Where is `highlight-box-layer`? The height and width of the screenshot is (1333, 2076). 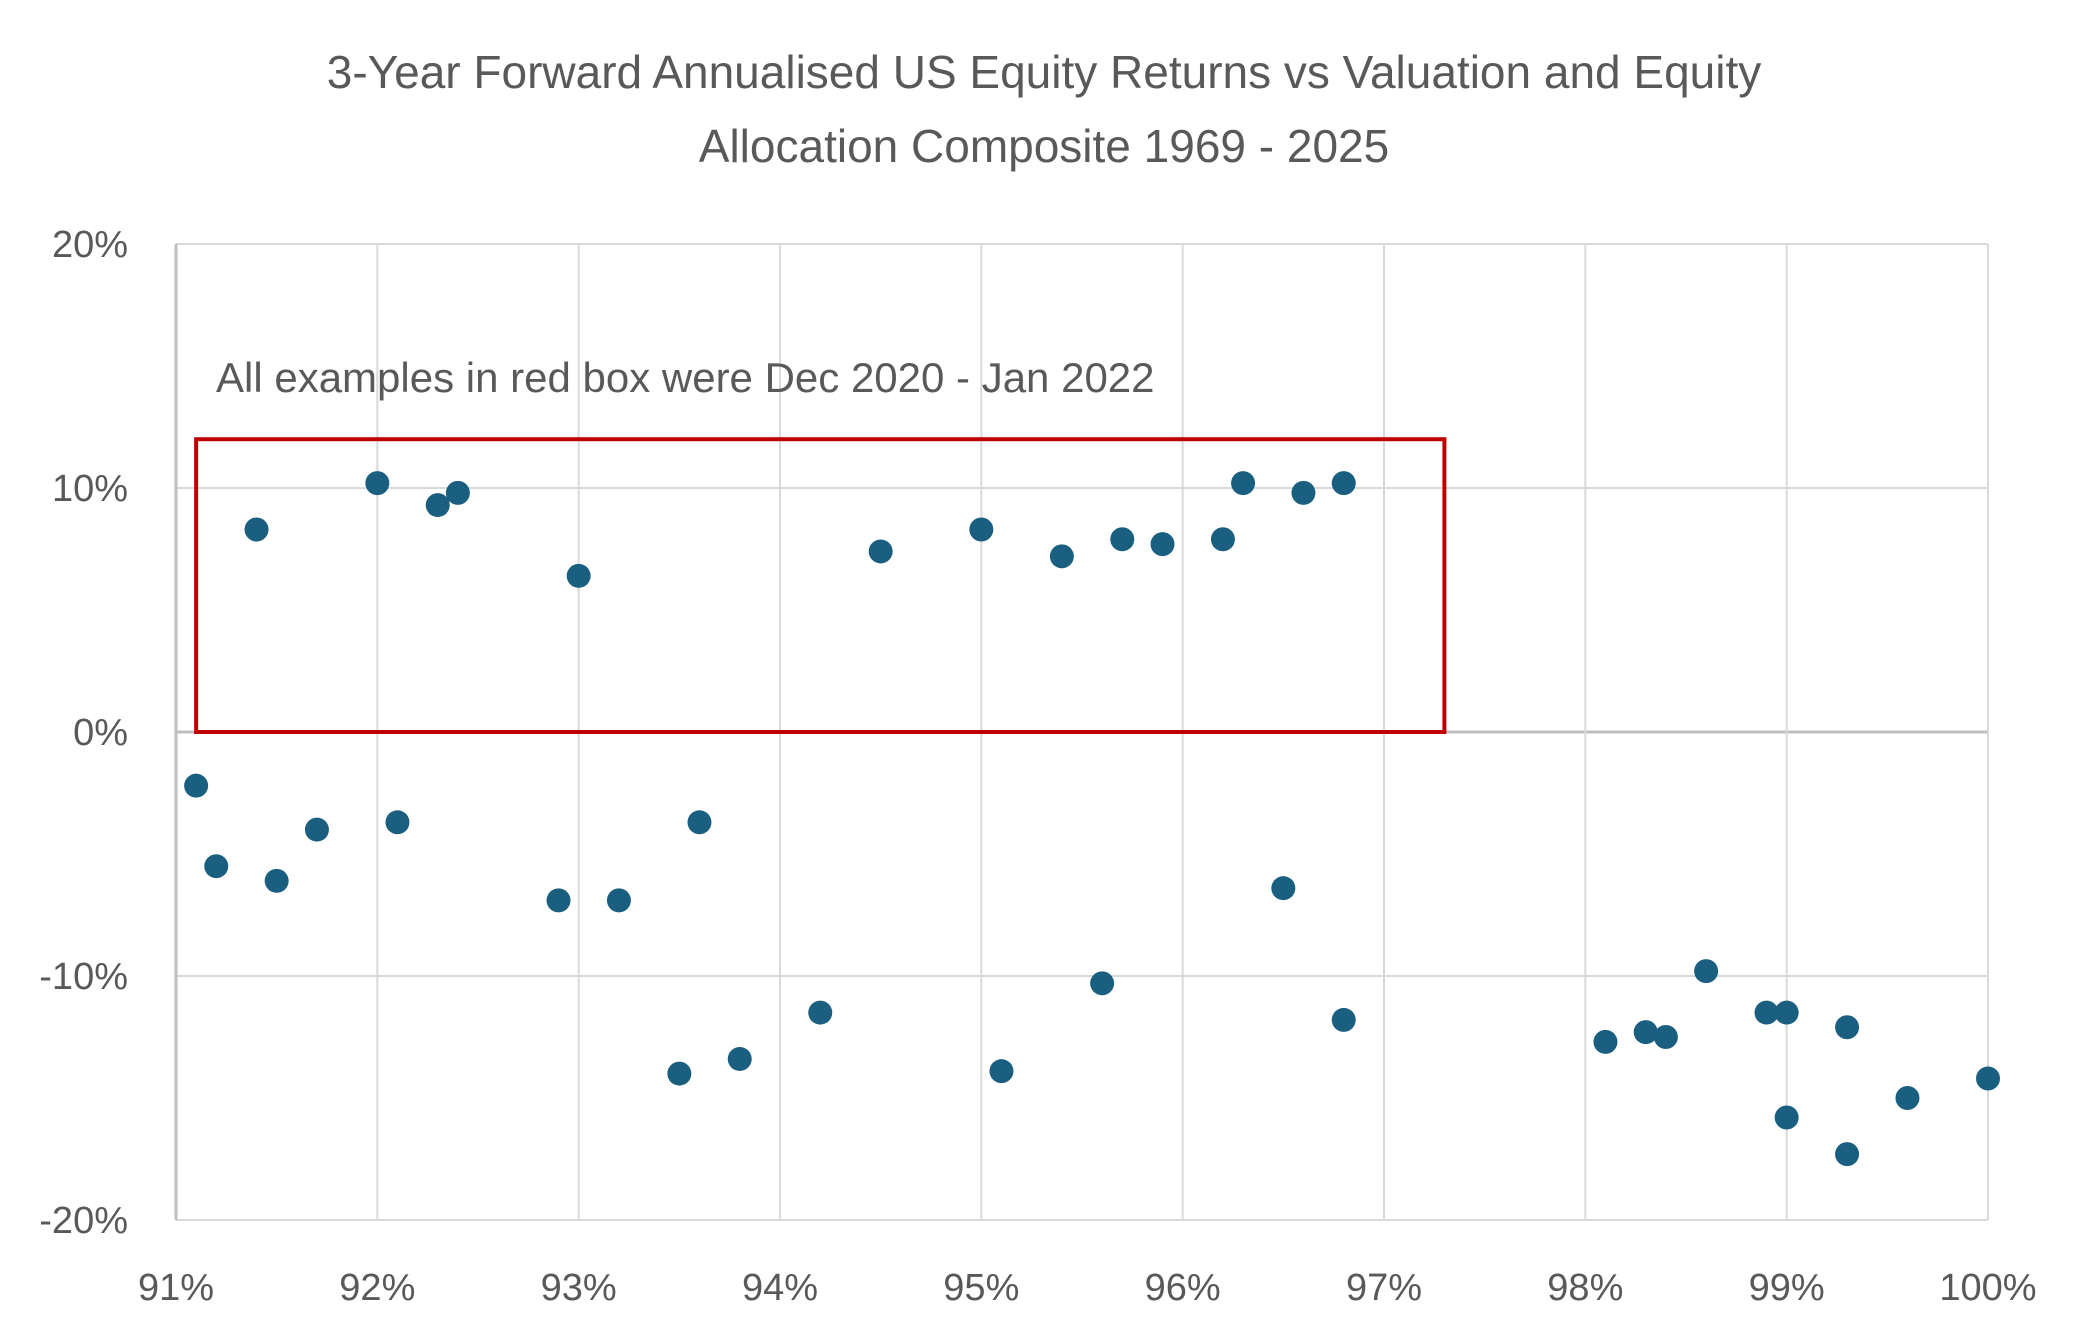 highlight-box-layer is located at coordinates (820, 585).